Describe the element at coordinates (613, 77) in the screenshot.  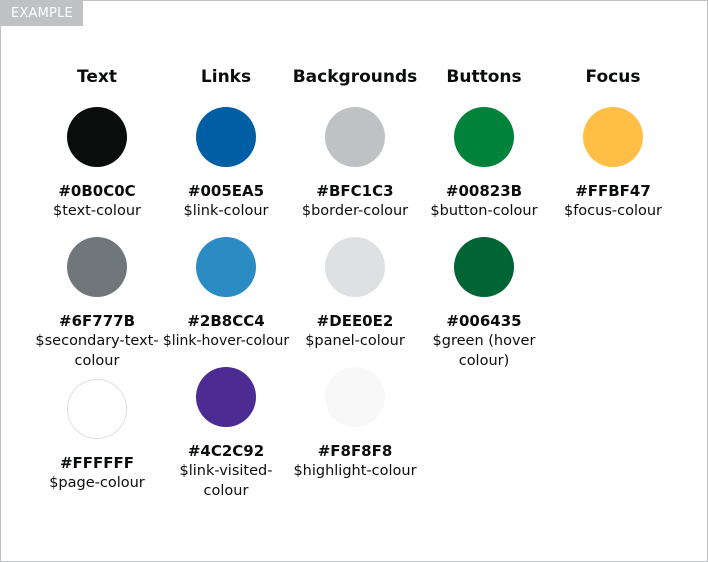
I see `column-heading: Focus` at that location.